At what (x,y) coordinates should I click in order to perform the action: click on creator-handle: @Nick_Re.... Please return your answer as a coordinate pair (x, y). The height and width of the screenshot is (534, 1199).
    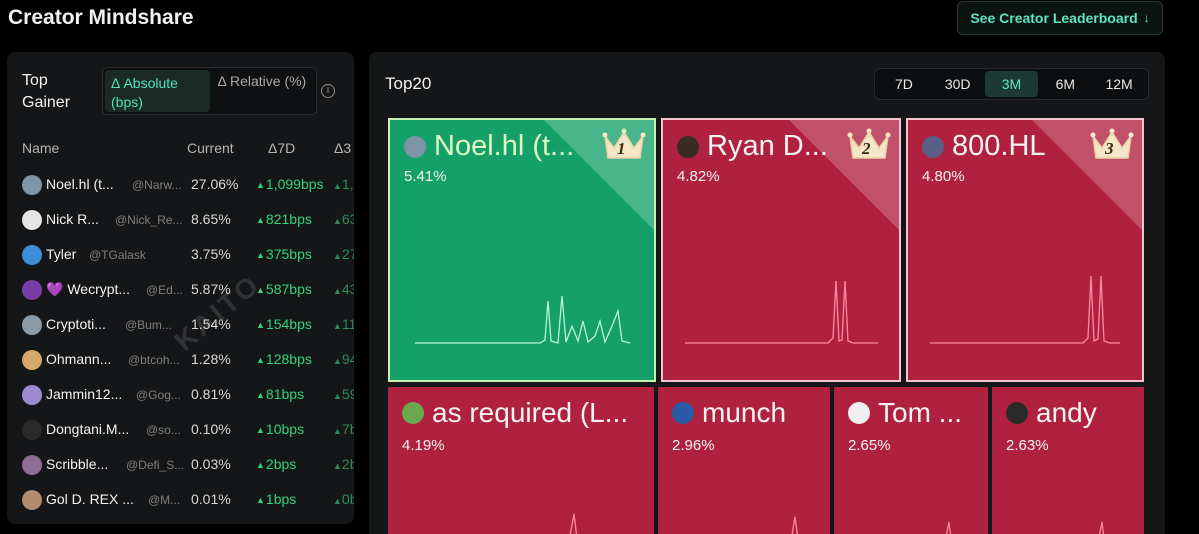
    Looking at the image, I should click on (149, 220).